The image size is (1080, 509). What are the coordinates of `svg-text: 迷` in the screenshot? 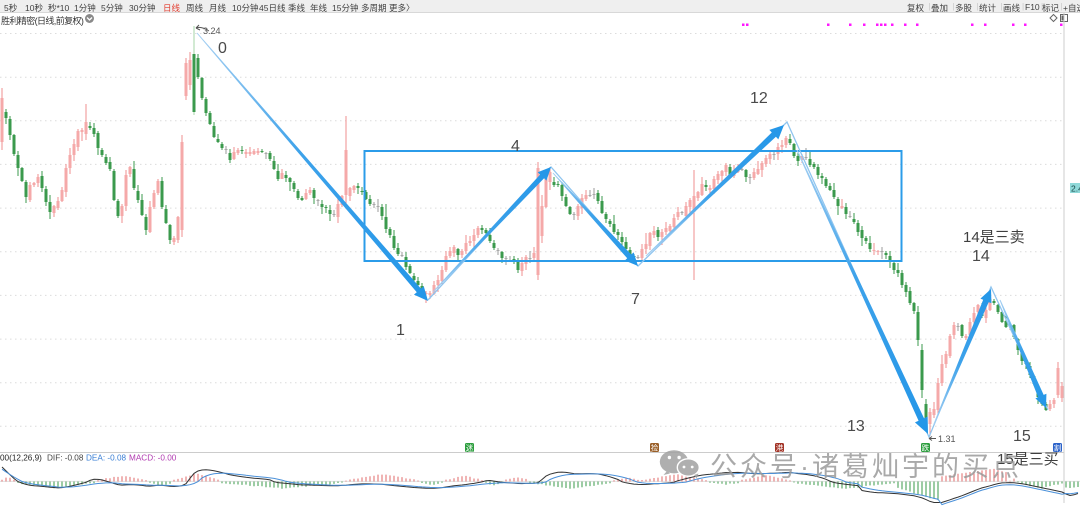 It's located at (470, 448).